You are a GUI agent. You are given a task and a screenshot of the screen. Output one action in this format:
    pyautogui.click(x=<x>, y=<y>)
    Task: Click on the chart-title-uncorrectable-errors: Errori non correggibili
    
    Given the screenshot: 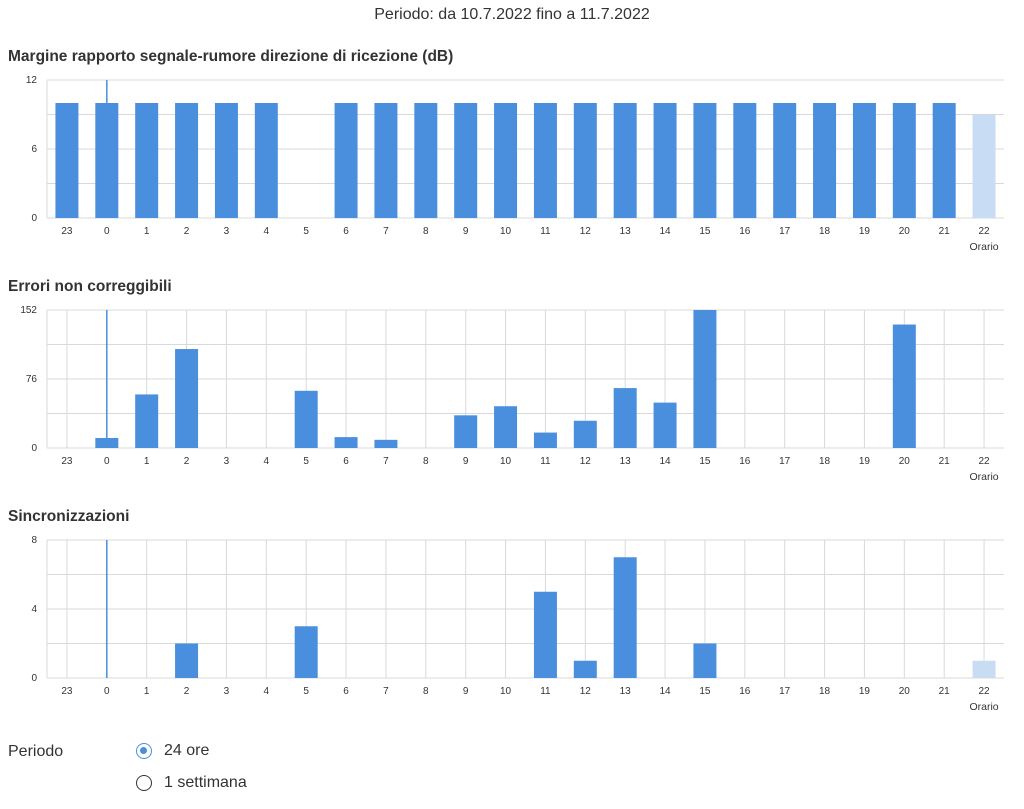 What is the action you would take?
    pyautogui.click(x=90, y=286)
    